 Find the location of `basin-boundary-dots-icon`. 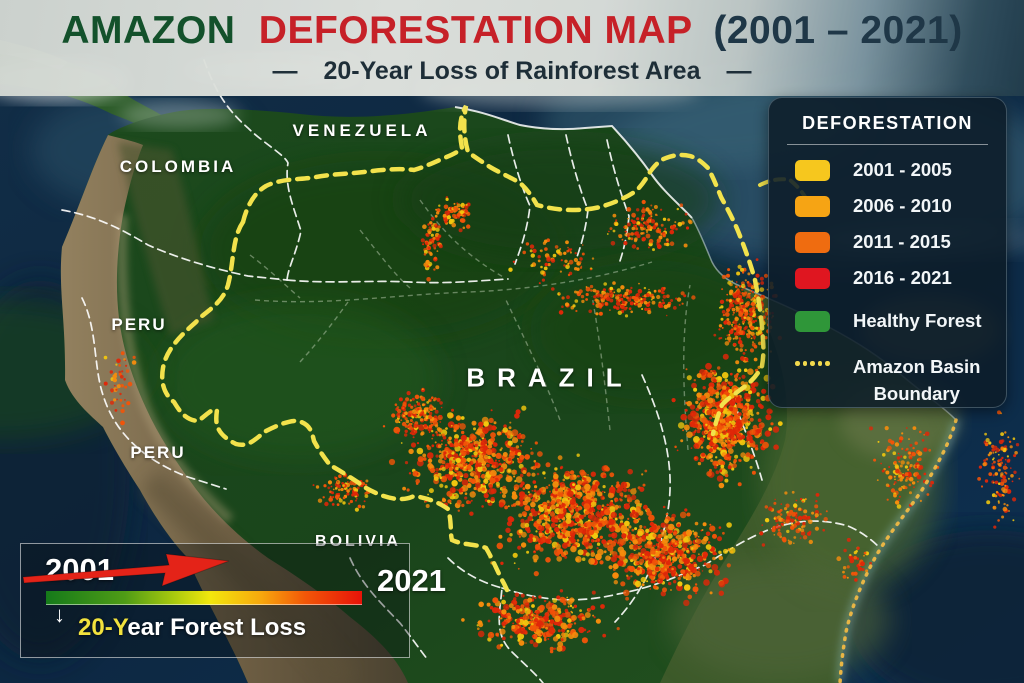

basin-boundary-dots-icon is located at coordinates (812, 363).